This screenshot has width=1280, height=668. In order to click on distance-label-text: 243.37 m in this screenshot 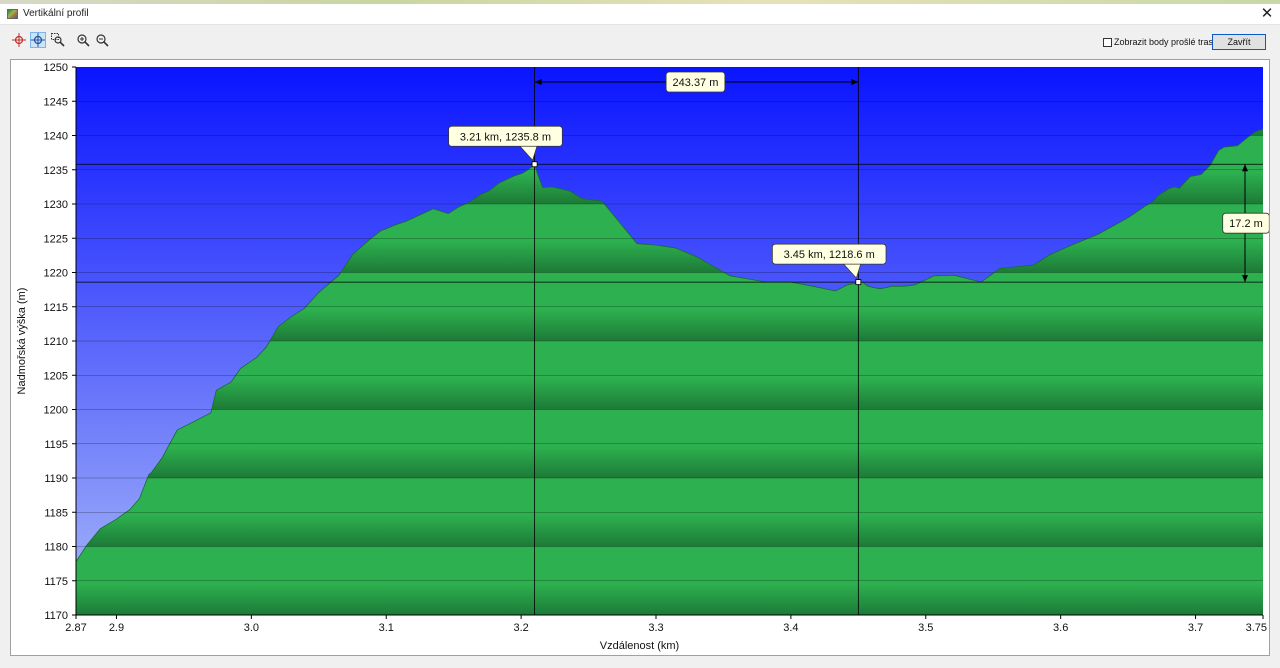, I will do `click(696, 83)`.